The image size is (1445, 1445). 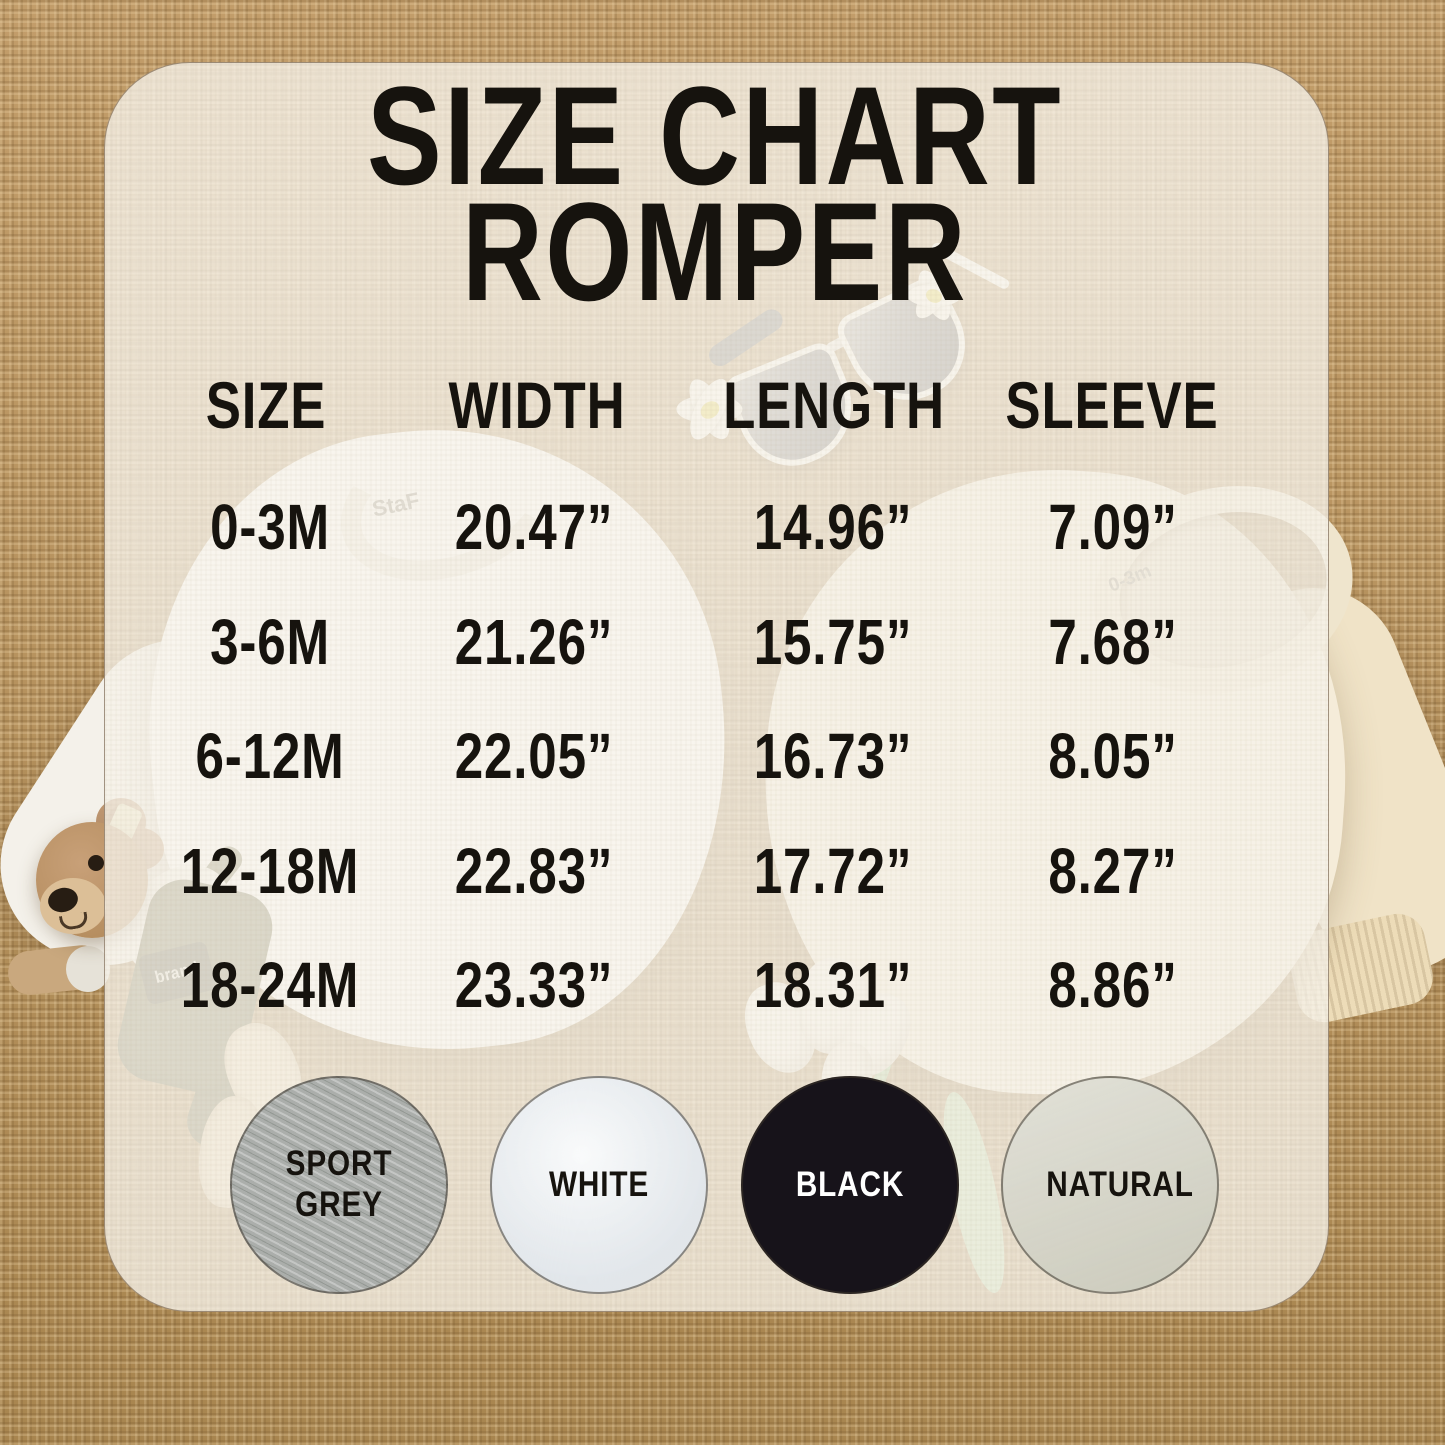 I want to click on size-cell: 6-12M, so click(x=270, y=756).